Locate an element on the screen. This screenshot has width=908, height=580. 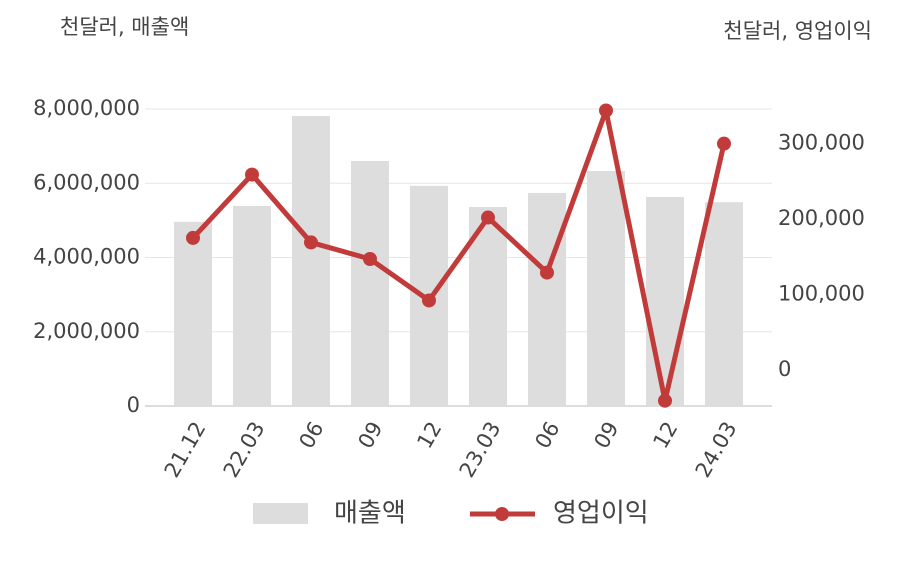
x-tick-label: 23.03 is located at coordinates (480, 450).